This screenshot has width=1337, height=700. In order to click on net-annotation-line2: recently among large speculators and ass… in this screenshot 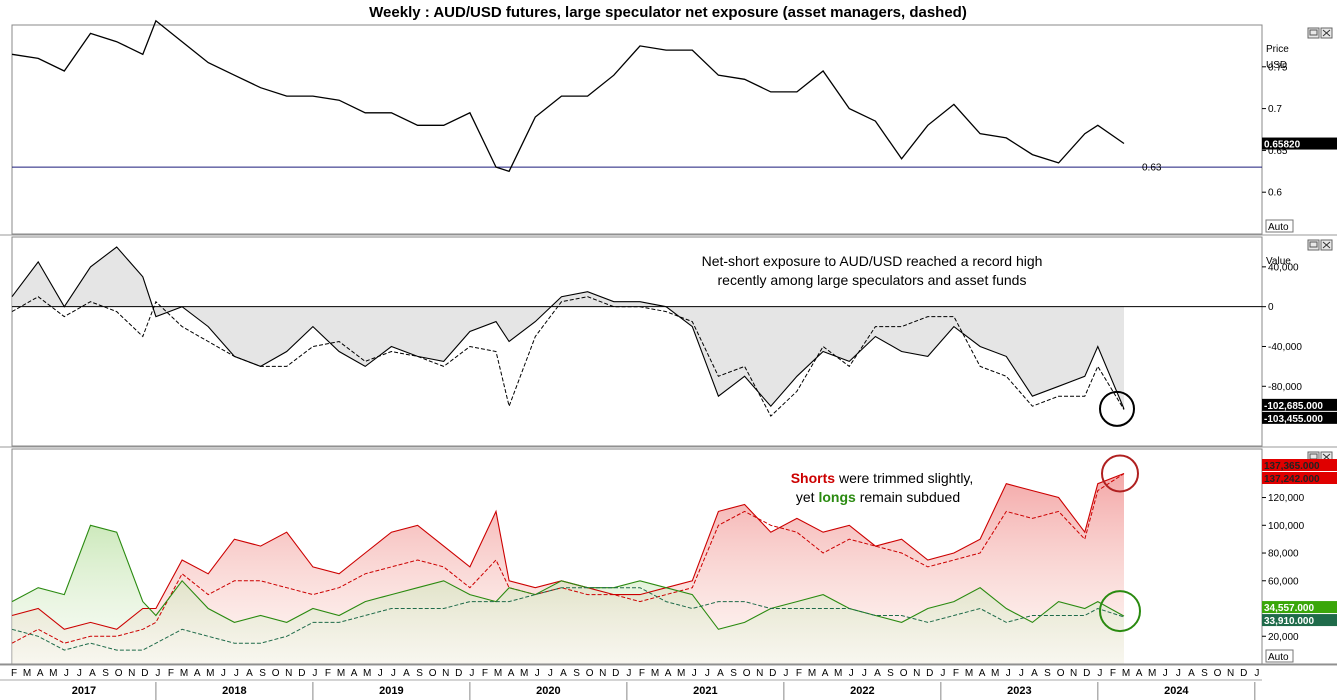, I will do `click(872, 280)`.